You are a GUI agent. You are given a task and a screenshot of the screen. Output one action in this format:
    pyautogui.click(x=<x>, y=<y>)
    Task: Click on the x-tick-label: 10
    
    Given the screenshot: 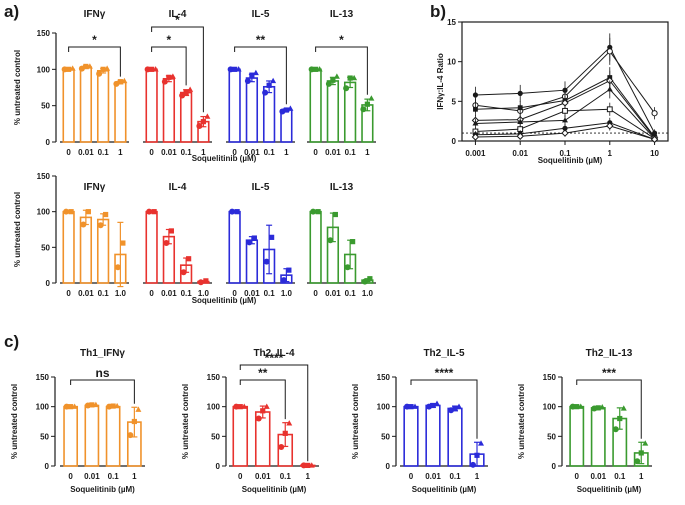 What is the action you would take?
    pyautogui.click(x=654, y=153)
    